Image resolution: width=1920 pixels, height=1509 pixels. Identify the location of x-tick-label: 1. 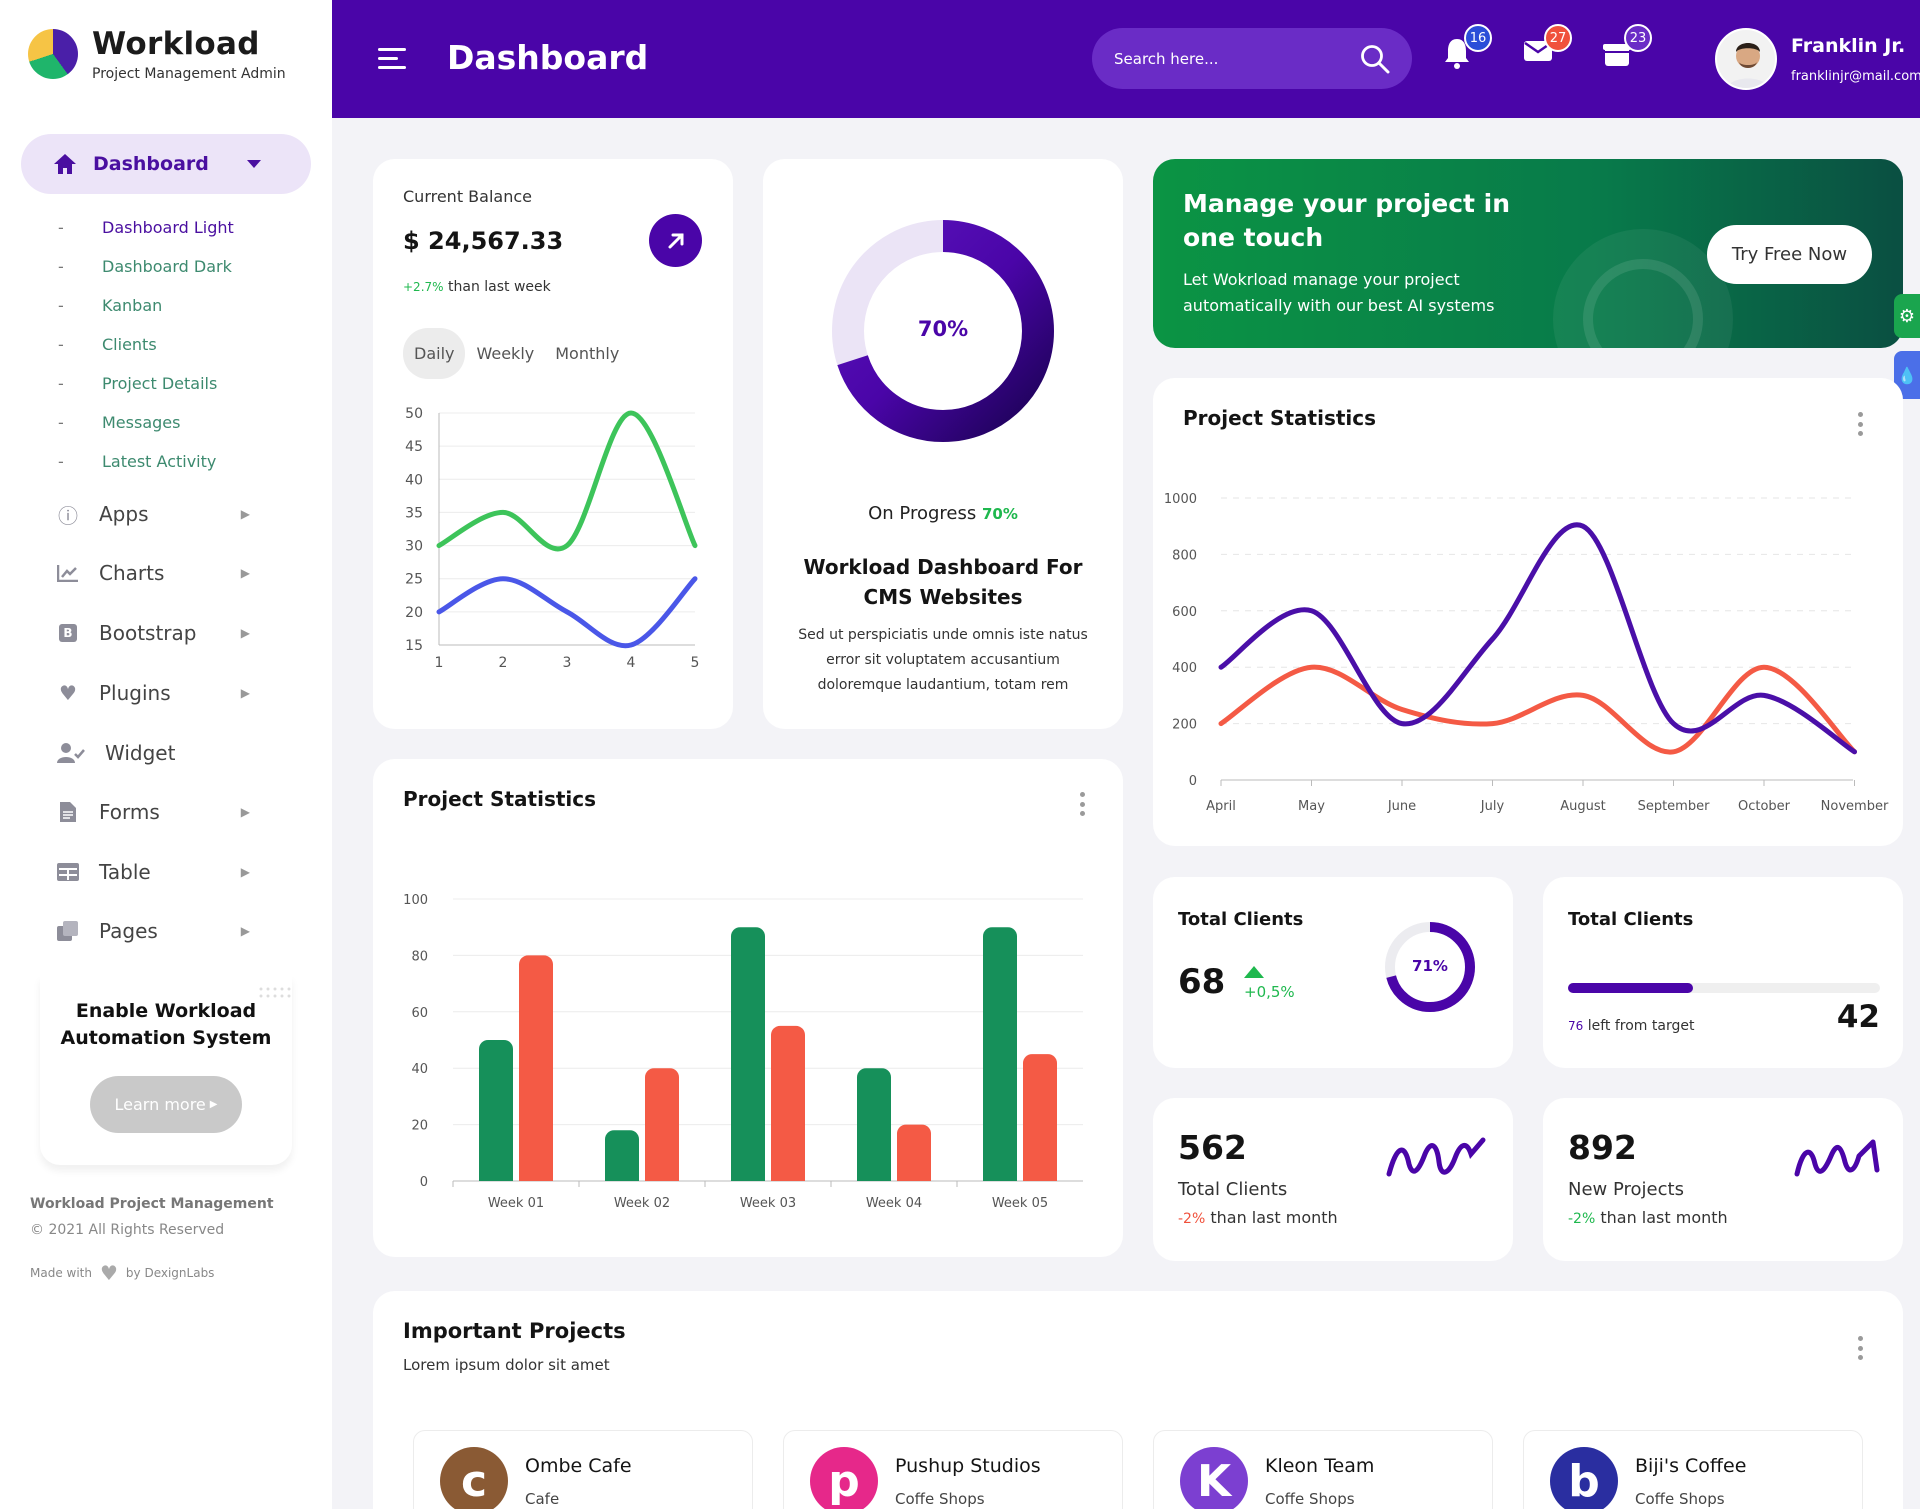
(439, 663).